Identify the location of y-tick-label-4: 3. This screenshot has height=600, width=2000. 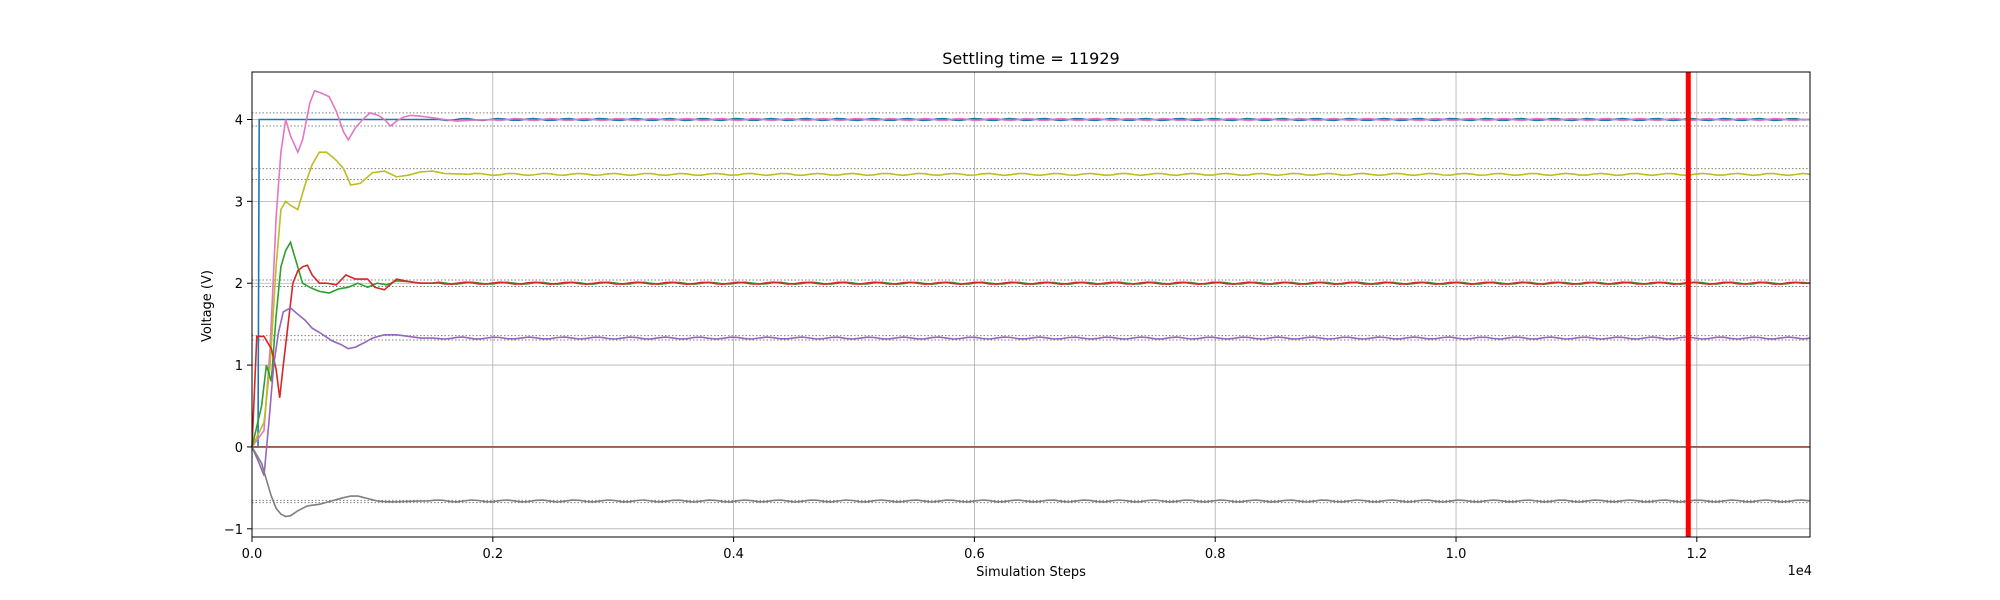
(239, 202).